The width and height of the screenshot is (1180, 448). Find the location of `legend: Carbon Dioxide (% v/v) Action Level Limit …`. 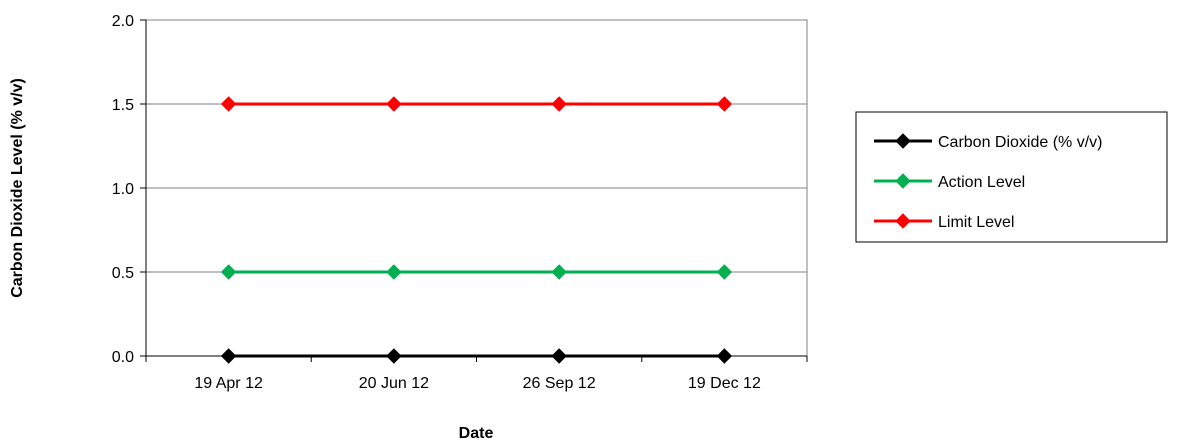

legend: Carbon Dioxide (% v/v) Action Level Limit … is located at coordinates (1011, 177).